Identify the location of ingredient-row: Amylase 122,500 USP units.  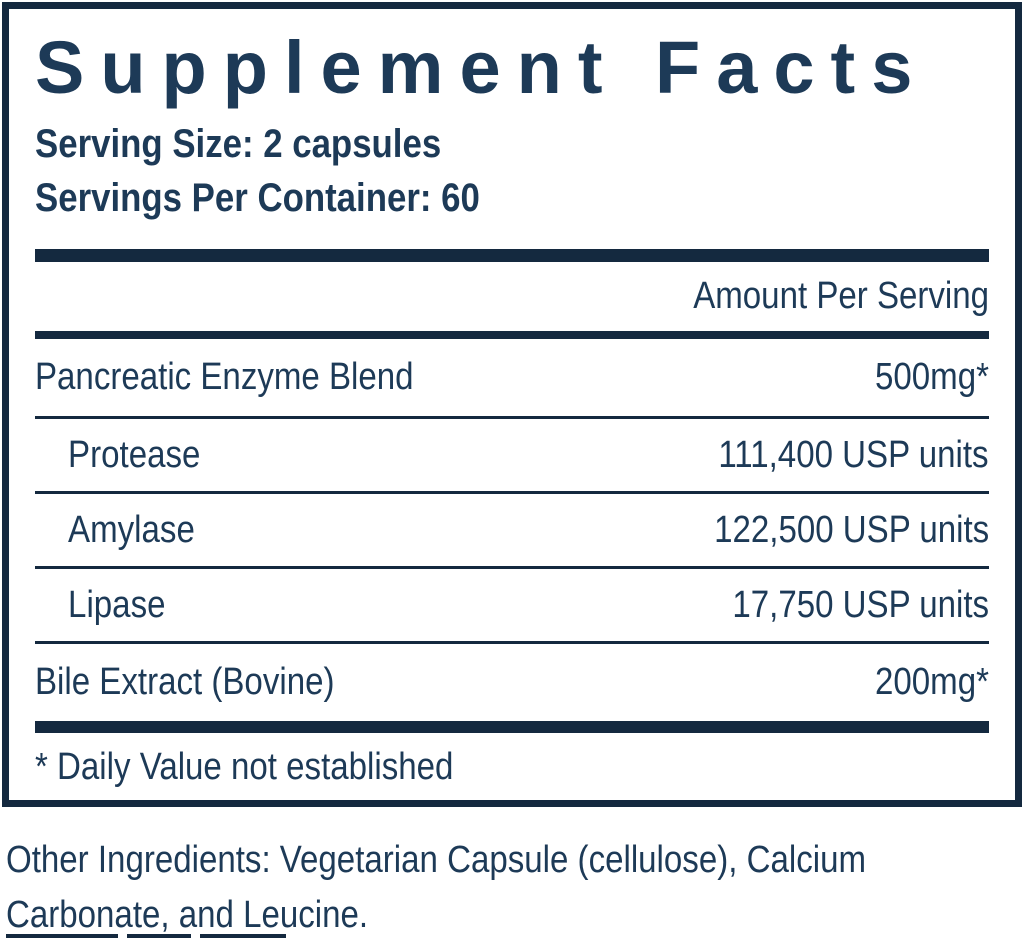
(512, 531).